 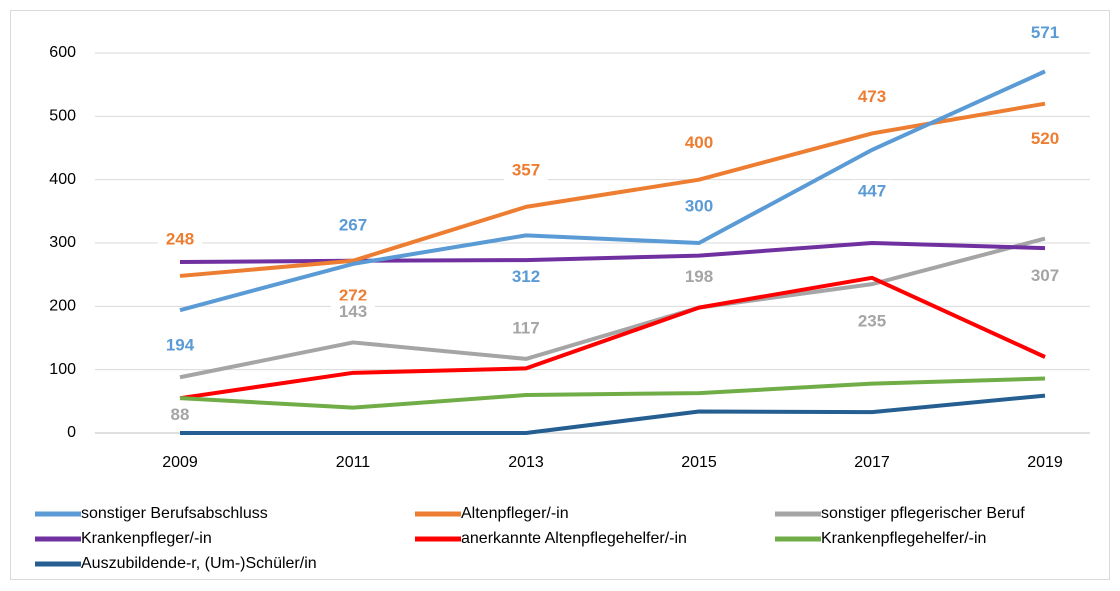 I want to click on data-label: 520, so click(x=1045, y=138).